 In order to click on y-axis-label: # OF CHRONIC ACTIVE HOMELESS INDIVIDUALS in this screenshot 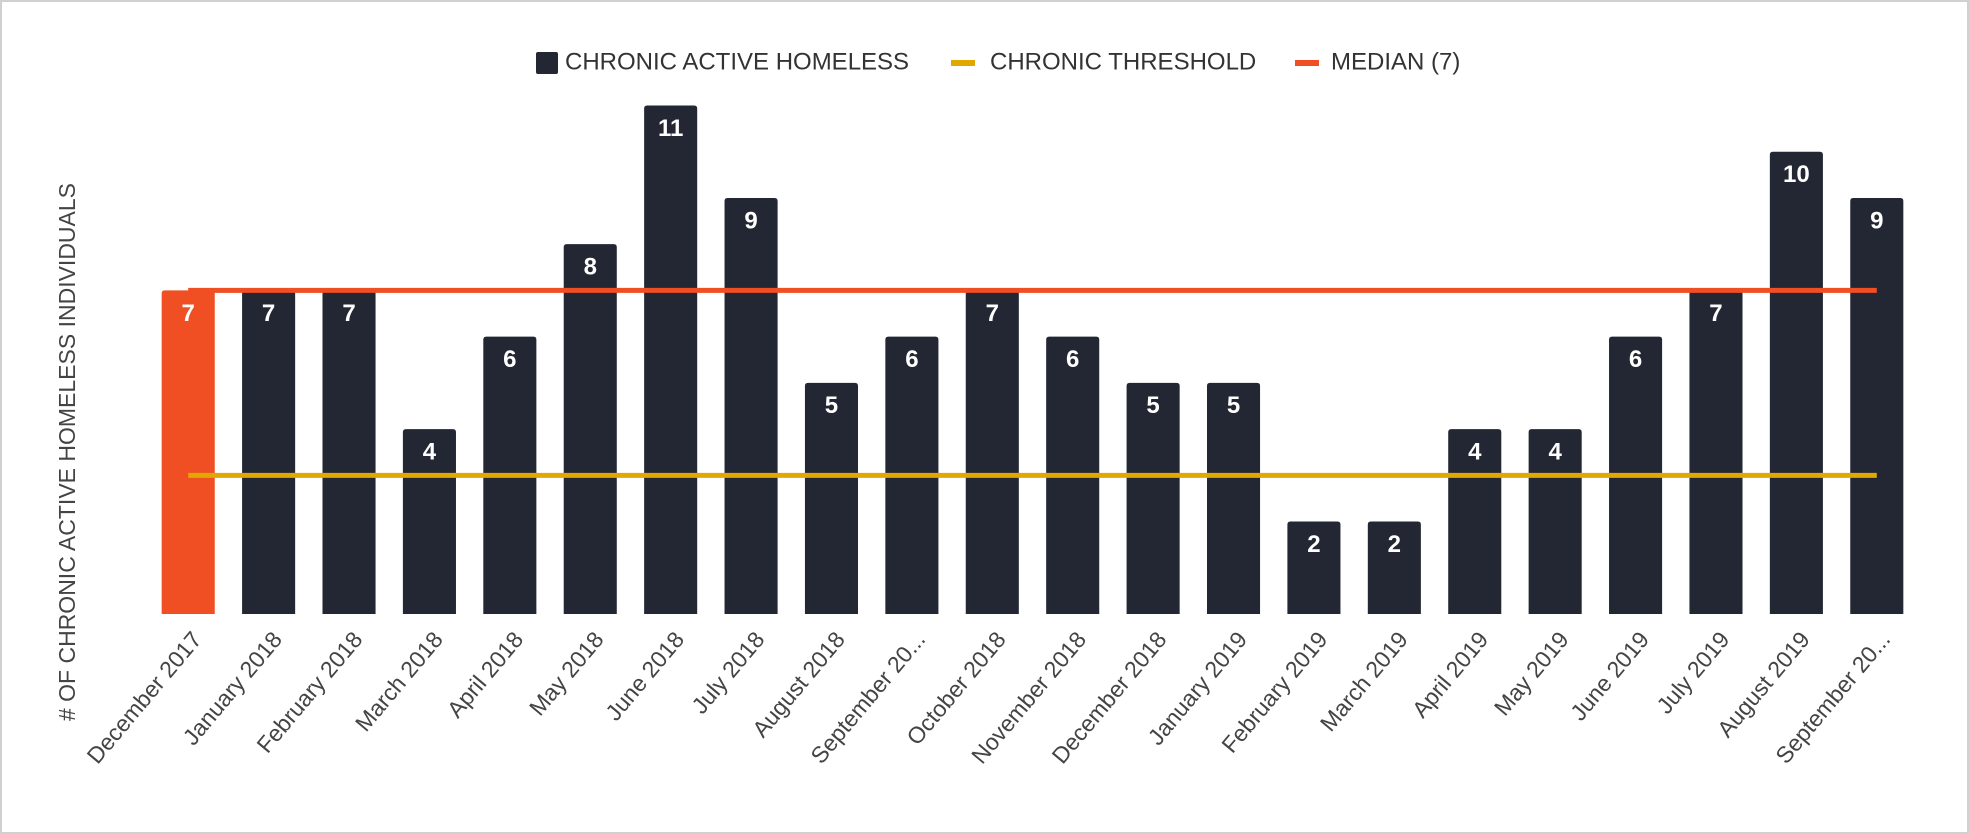, I will do `click(67, 452)`.